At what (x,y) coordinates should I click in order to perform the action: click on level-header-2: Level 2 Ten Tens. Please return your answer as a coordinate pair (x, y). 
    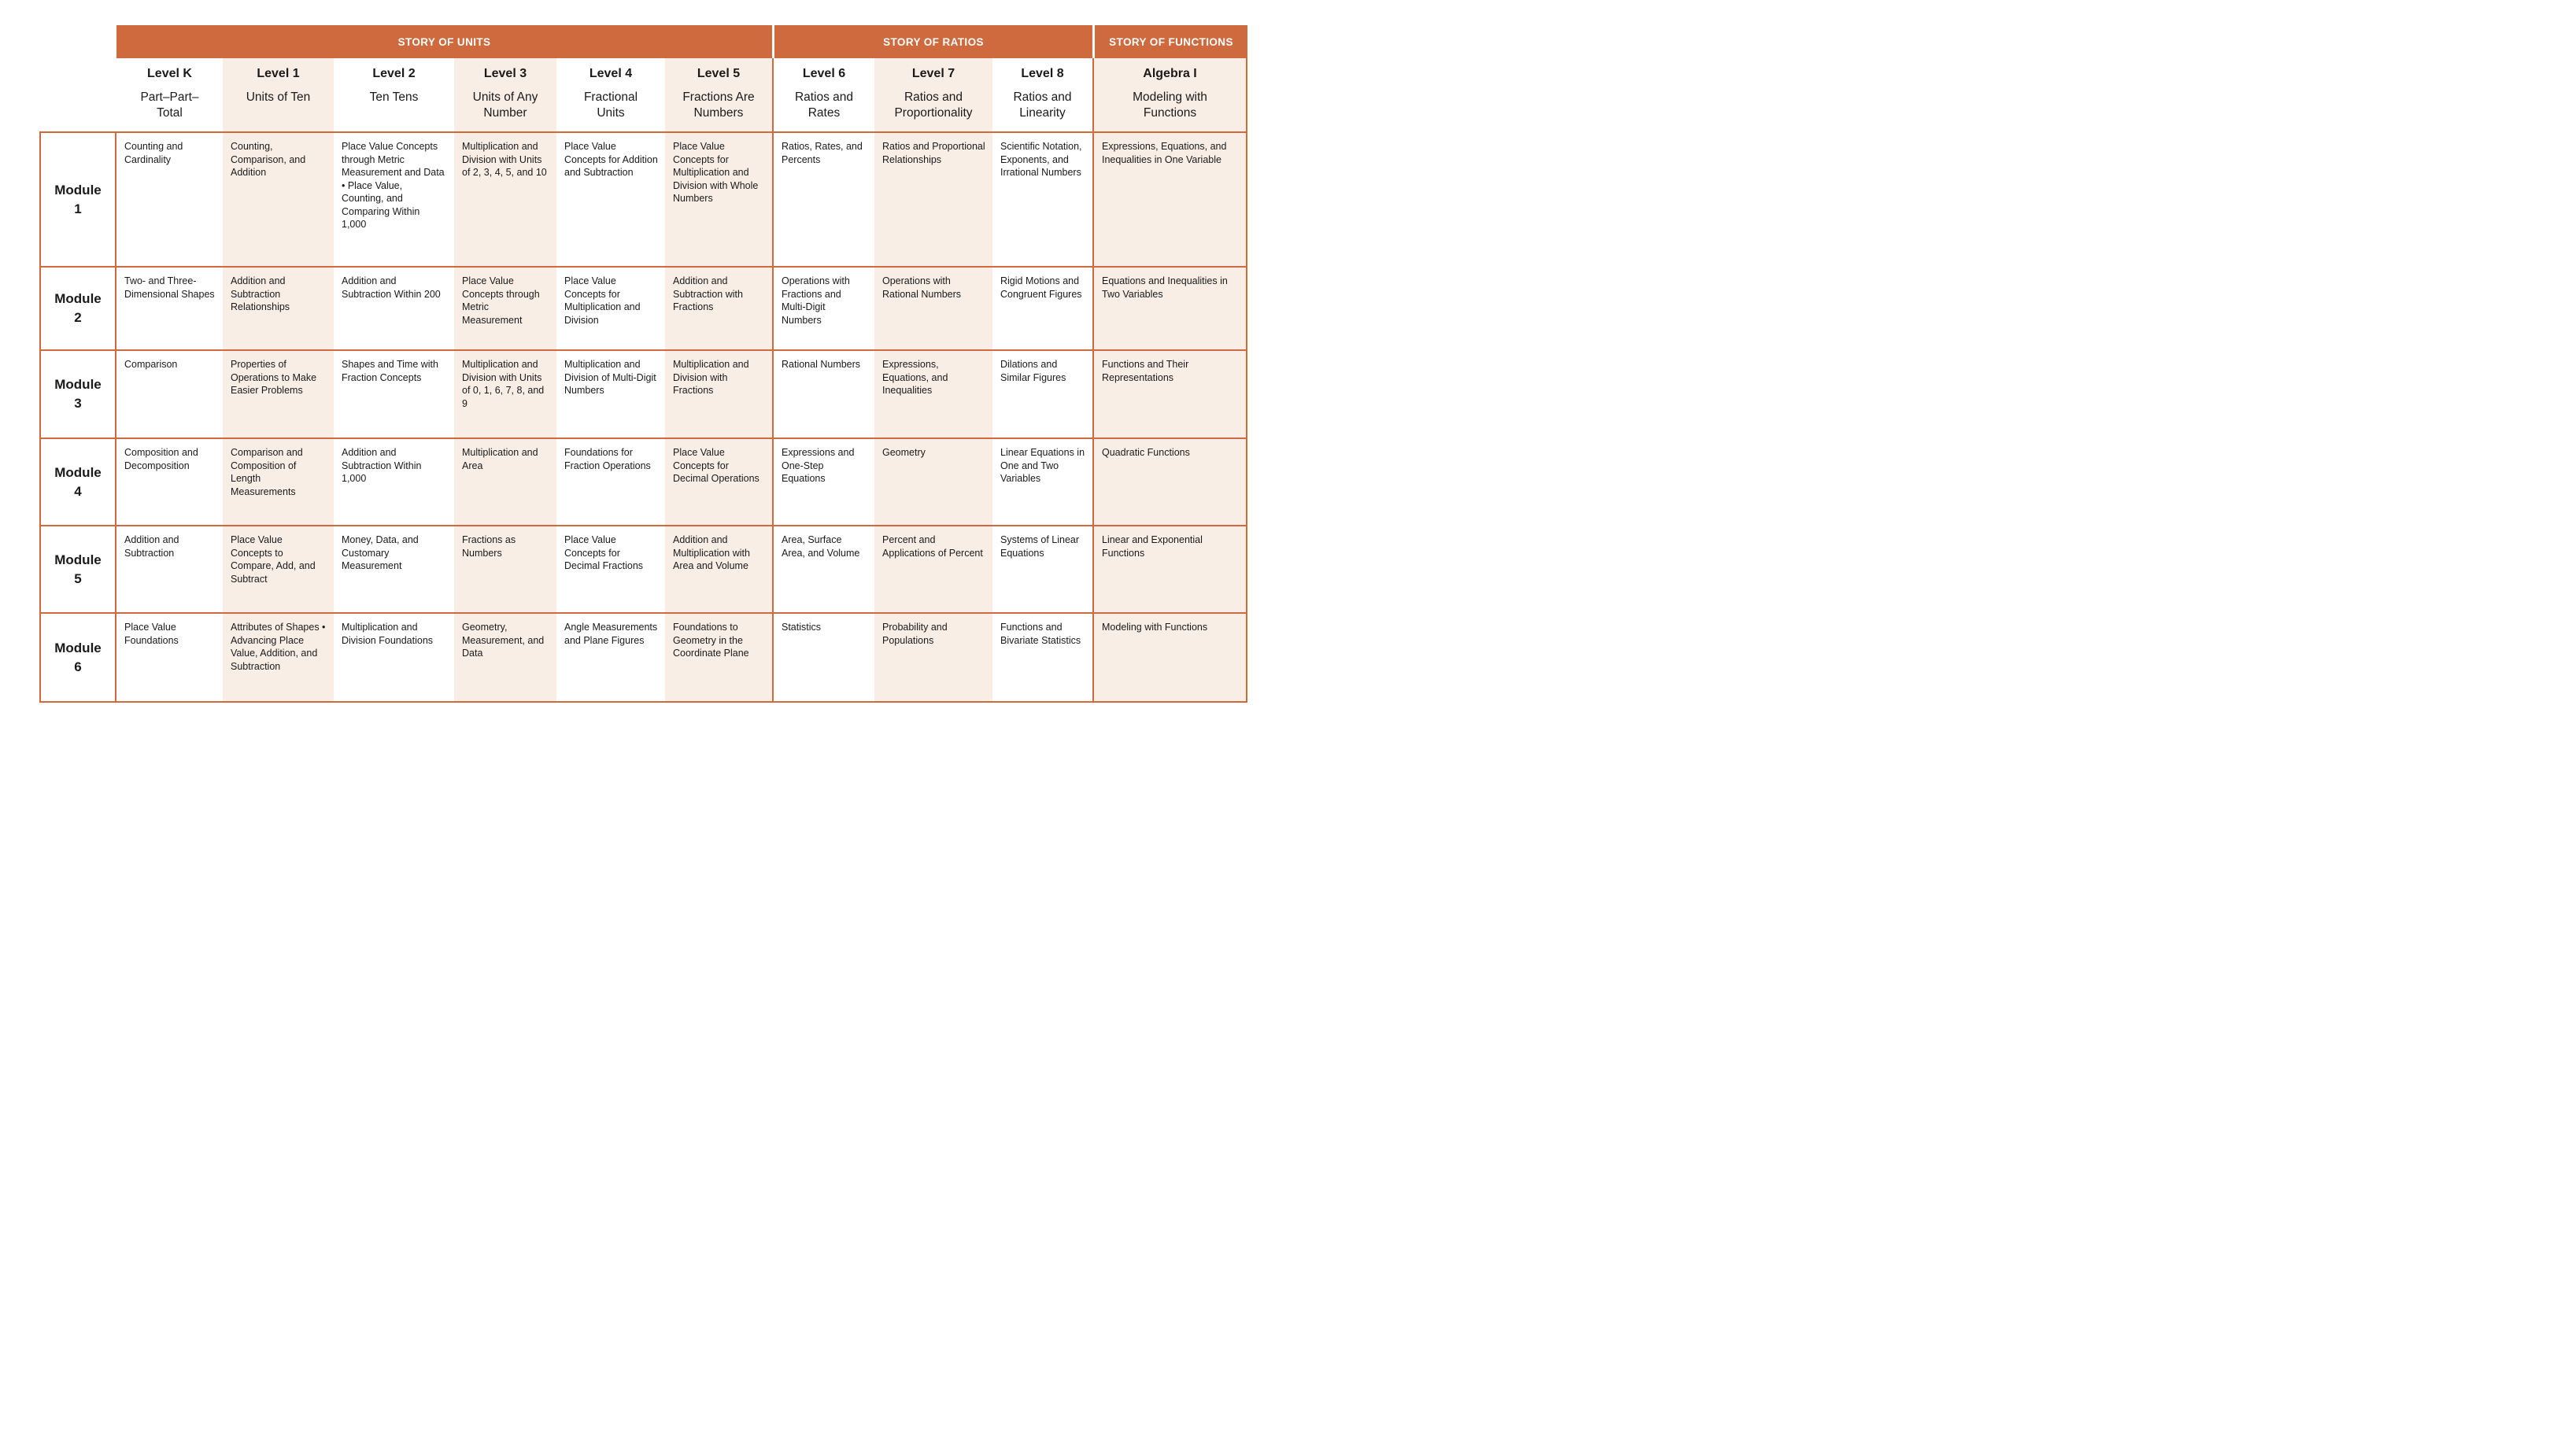
    Looking at the image, I should click on (394, 95).